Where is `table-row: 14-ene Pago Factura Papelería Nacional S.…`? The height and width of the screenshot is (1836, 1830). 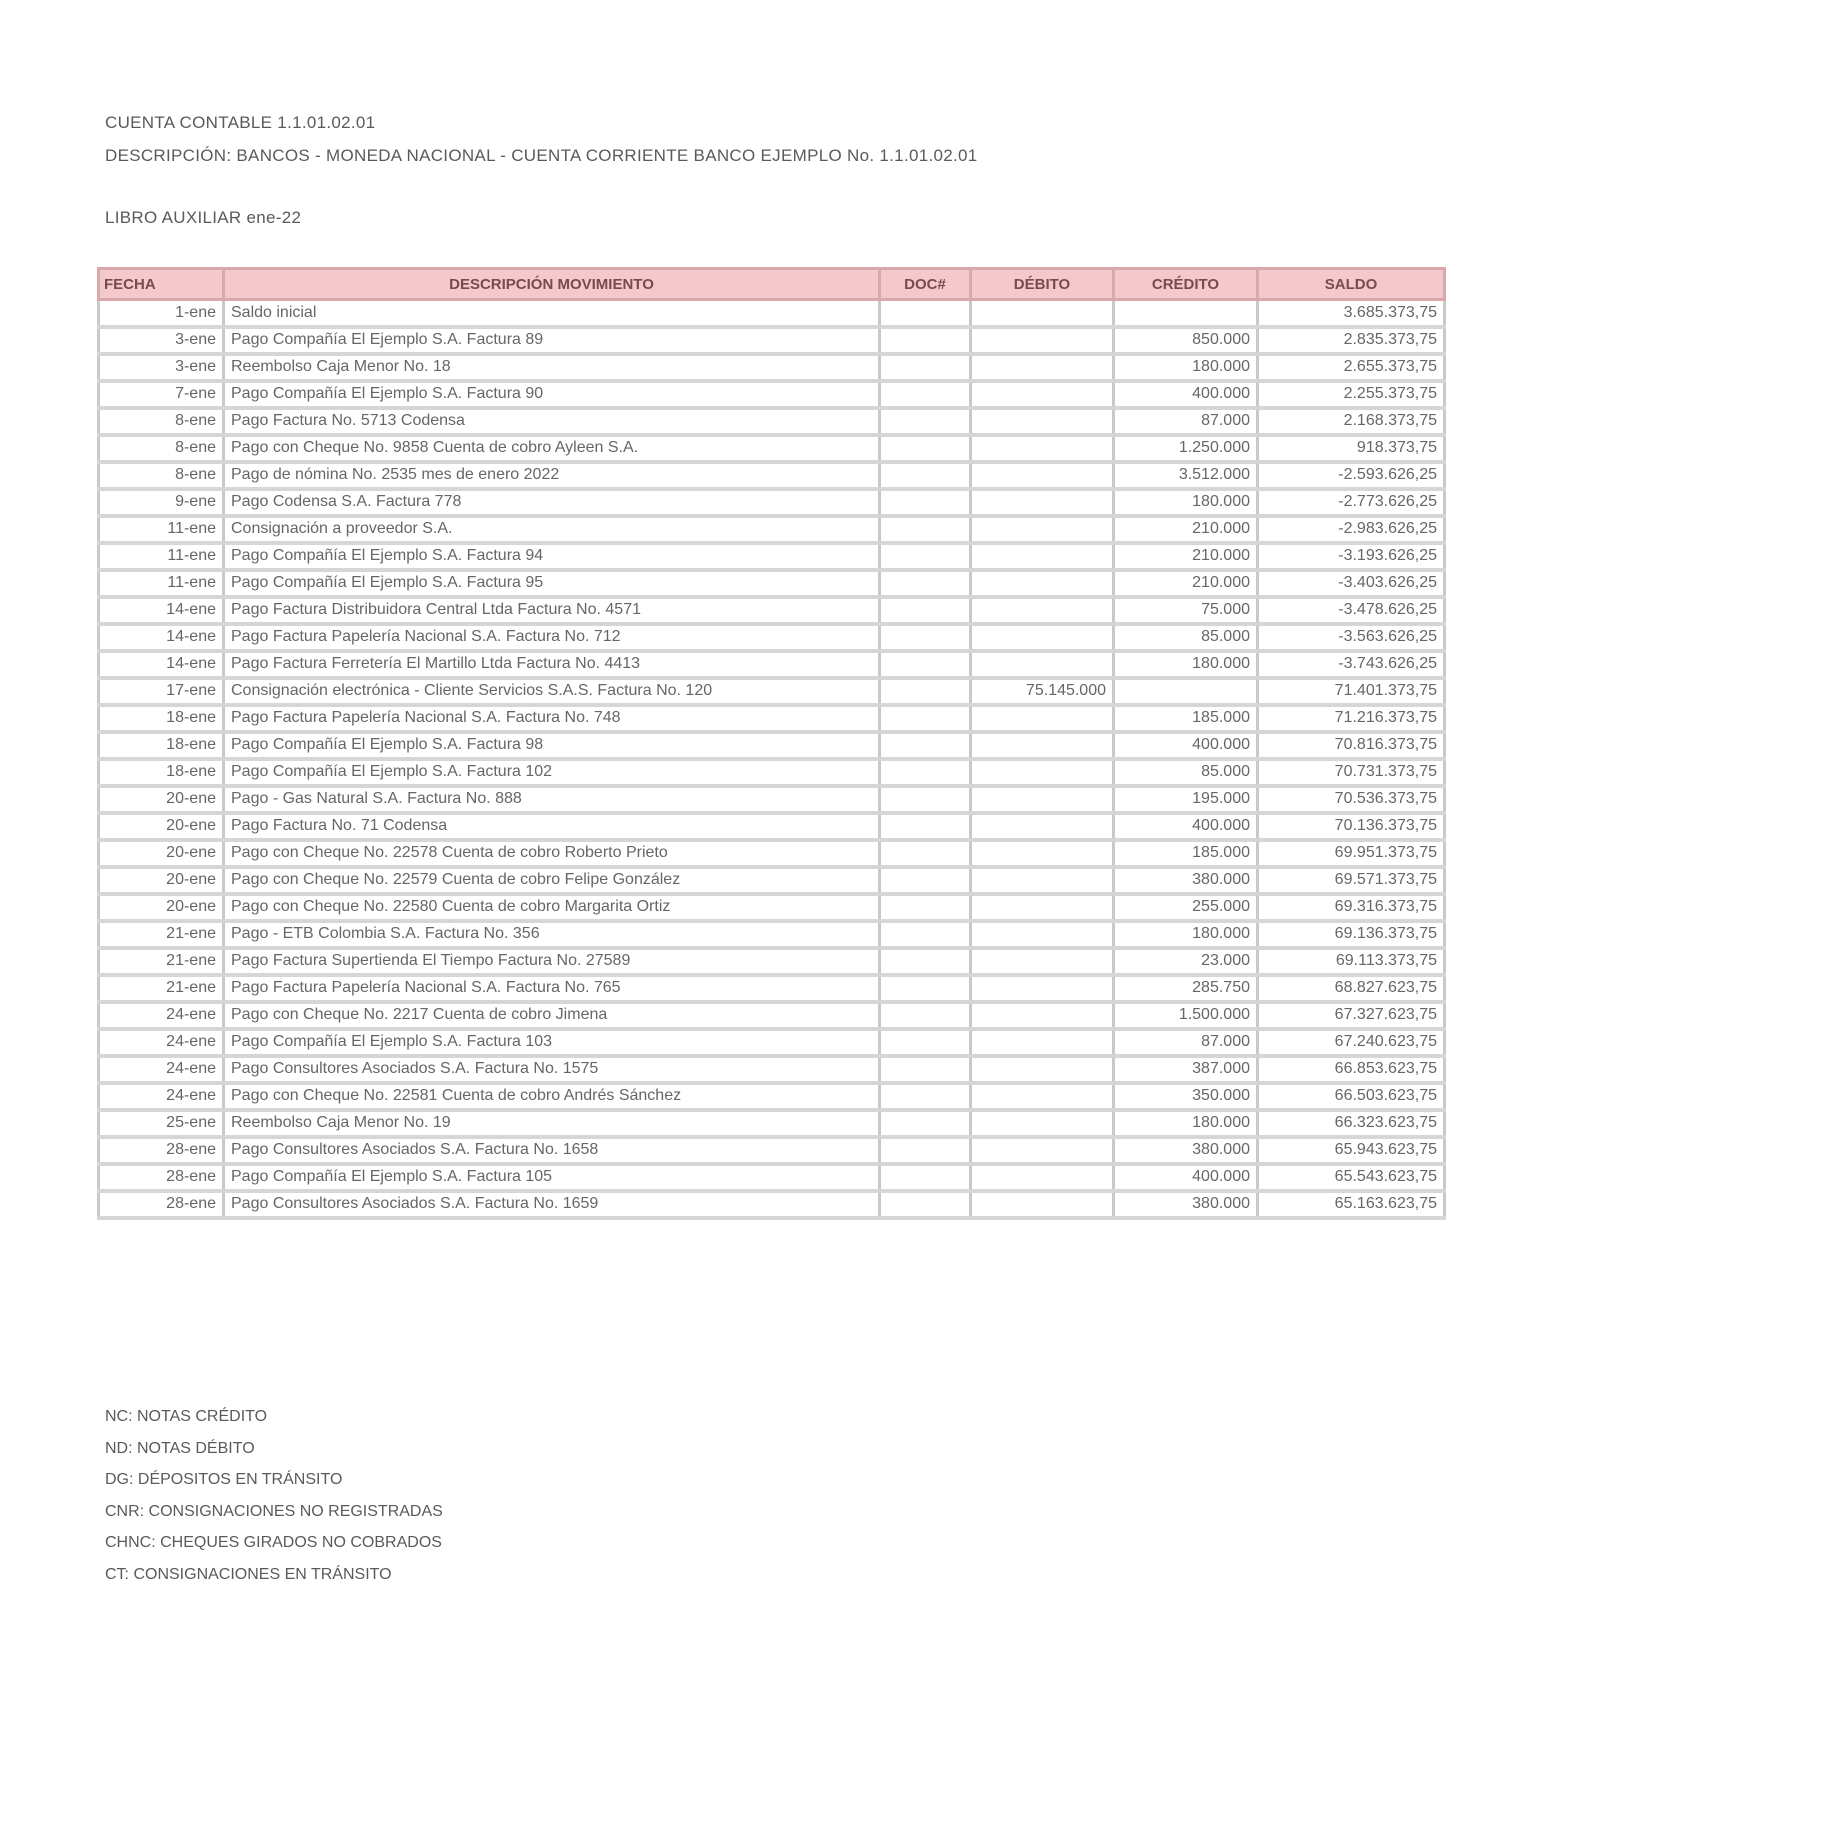
table-row: 14-ene Pago Factura Papelería Nacional S.… is located at coordinates (771, 638).